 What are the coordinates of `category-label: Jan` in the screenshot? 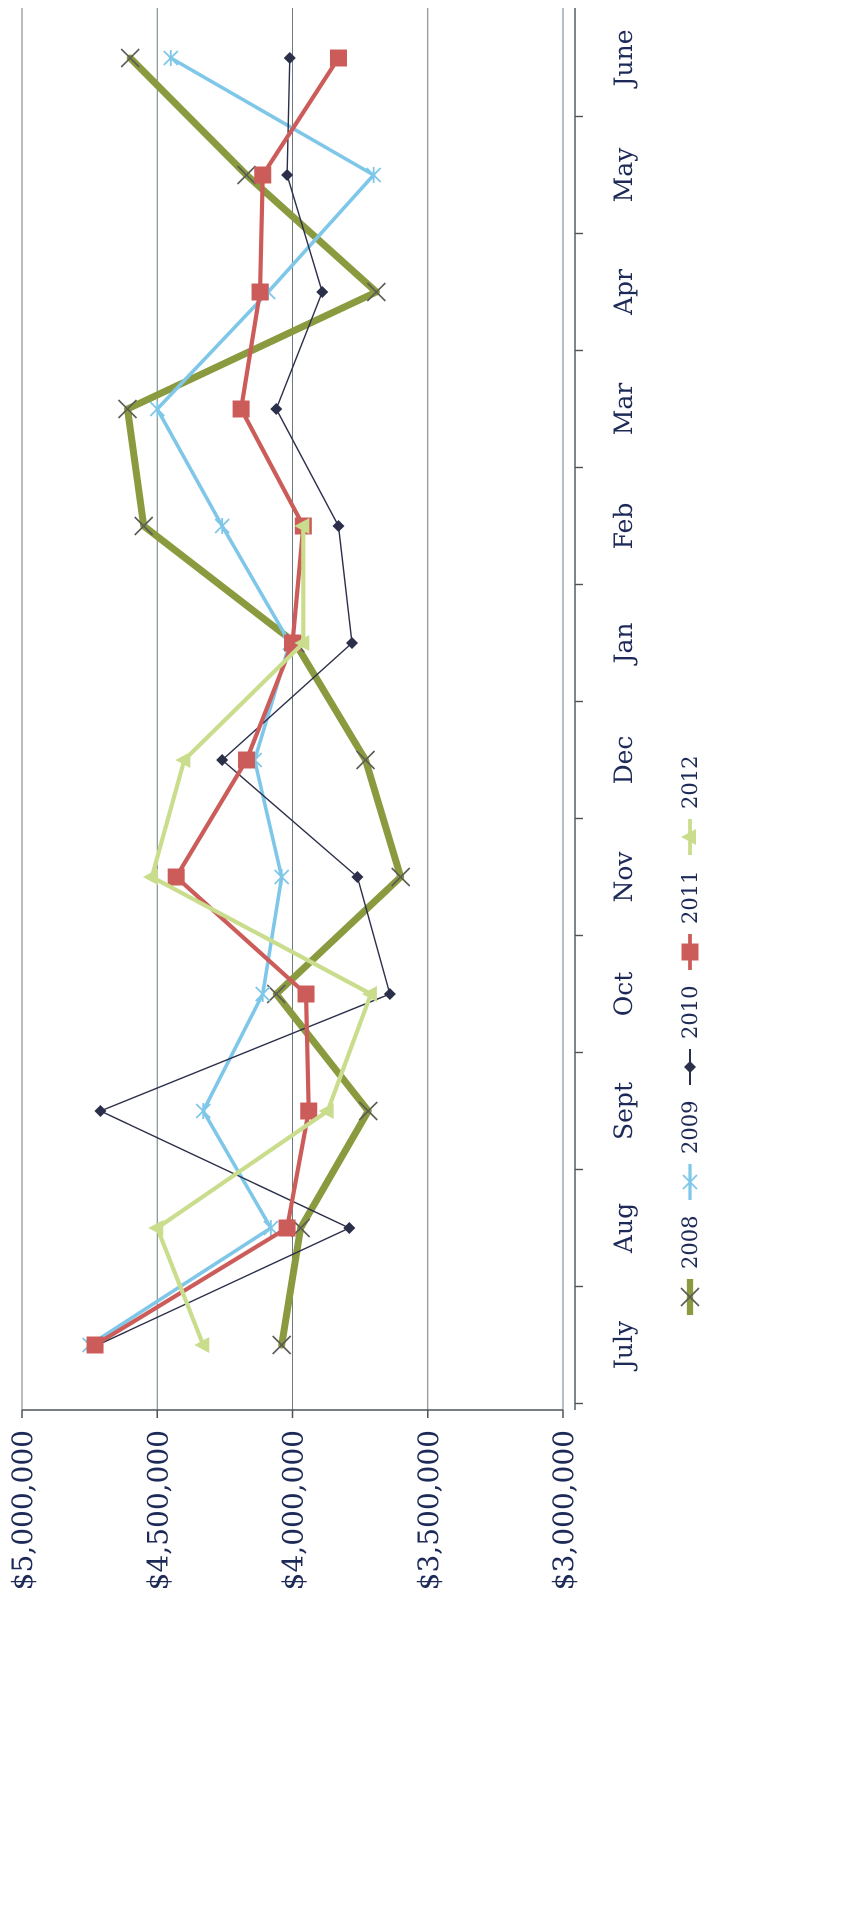 It's located at (623, 644).